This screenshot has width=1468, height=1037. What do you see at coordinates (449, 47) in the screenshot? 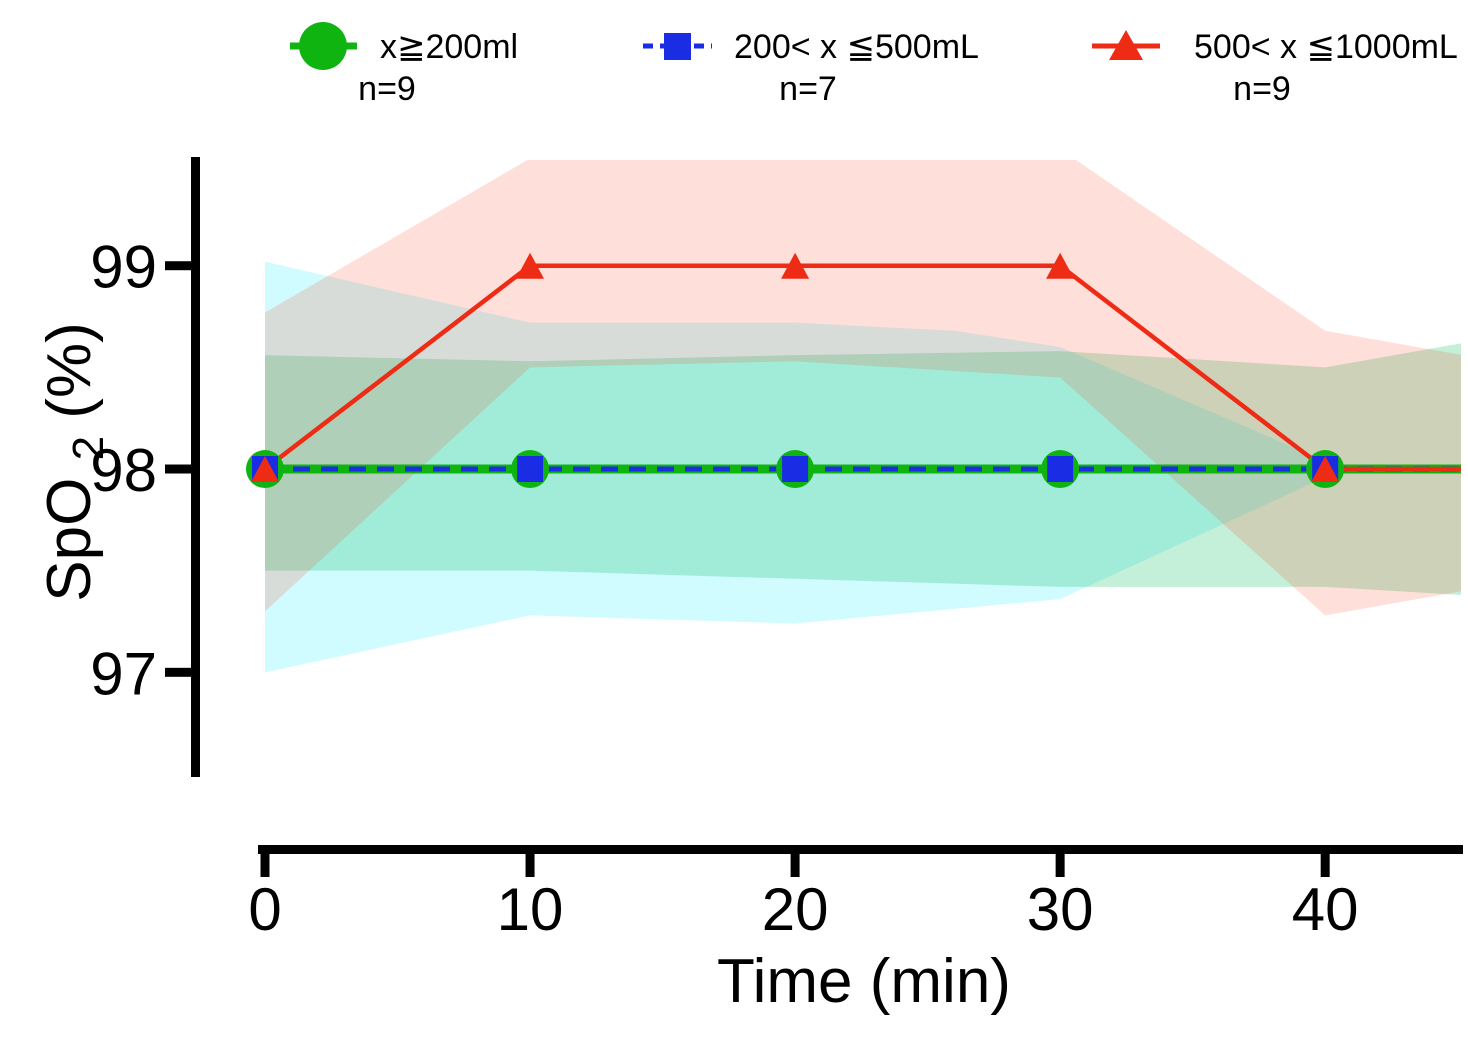
I see `legend-label-1: x≧200ml` at bounding box center [449, 47].